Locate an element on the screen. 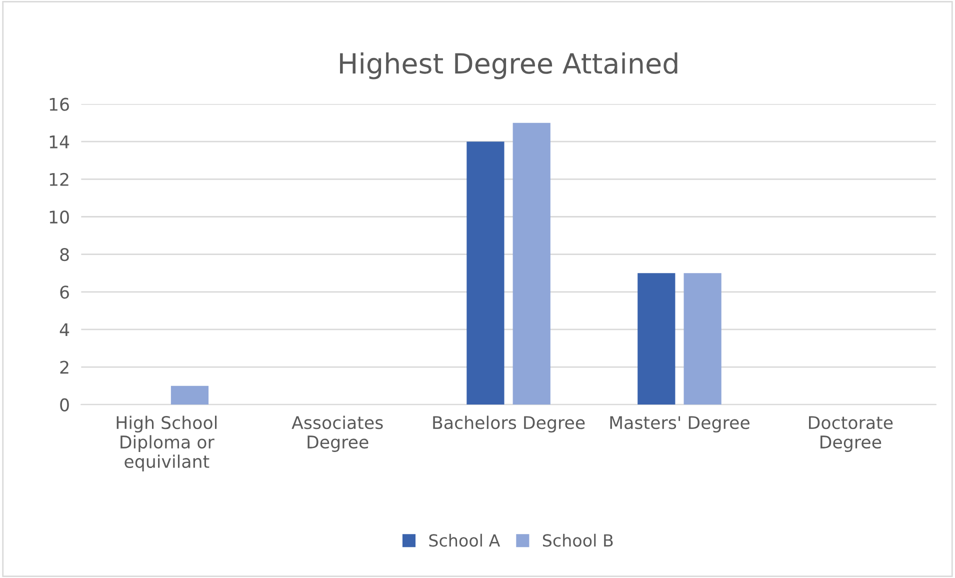  y-tick-label: 4 is located at coordinates (65, 329).